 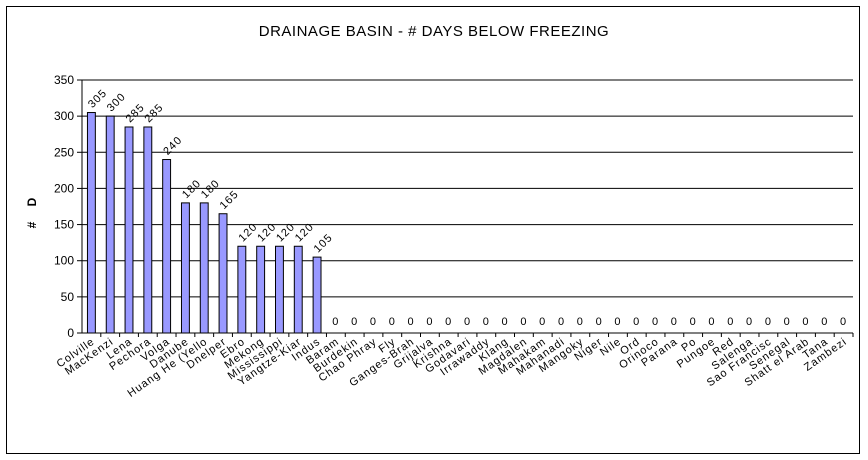 I want to click on data-label-30: 0, so click(x=655, y=322).